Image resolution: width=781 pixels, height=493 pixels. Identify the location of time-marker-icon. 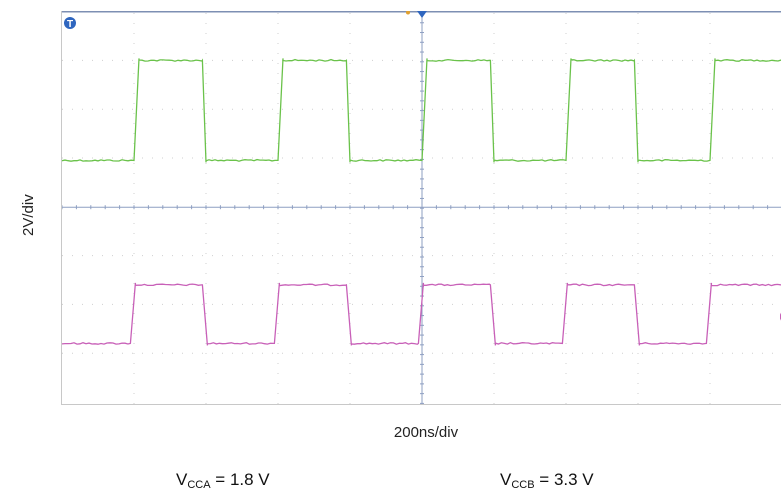
(408, 13).